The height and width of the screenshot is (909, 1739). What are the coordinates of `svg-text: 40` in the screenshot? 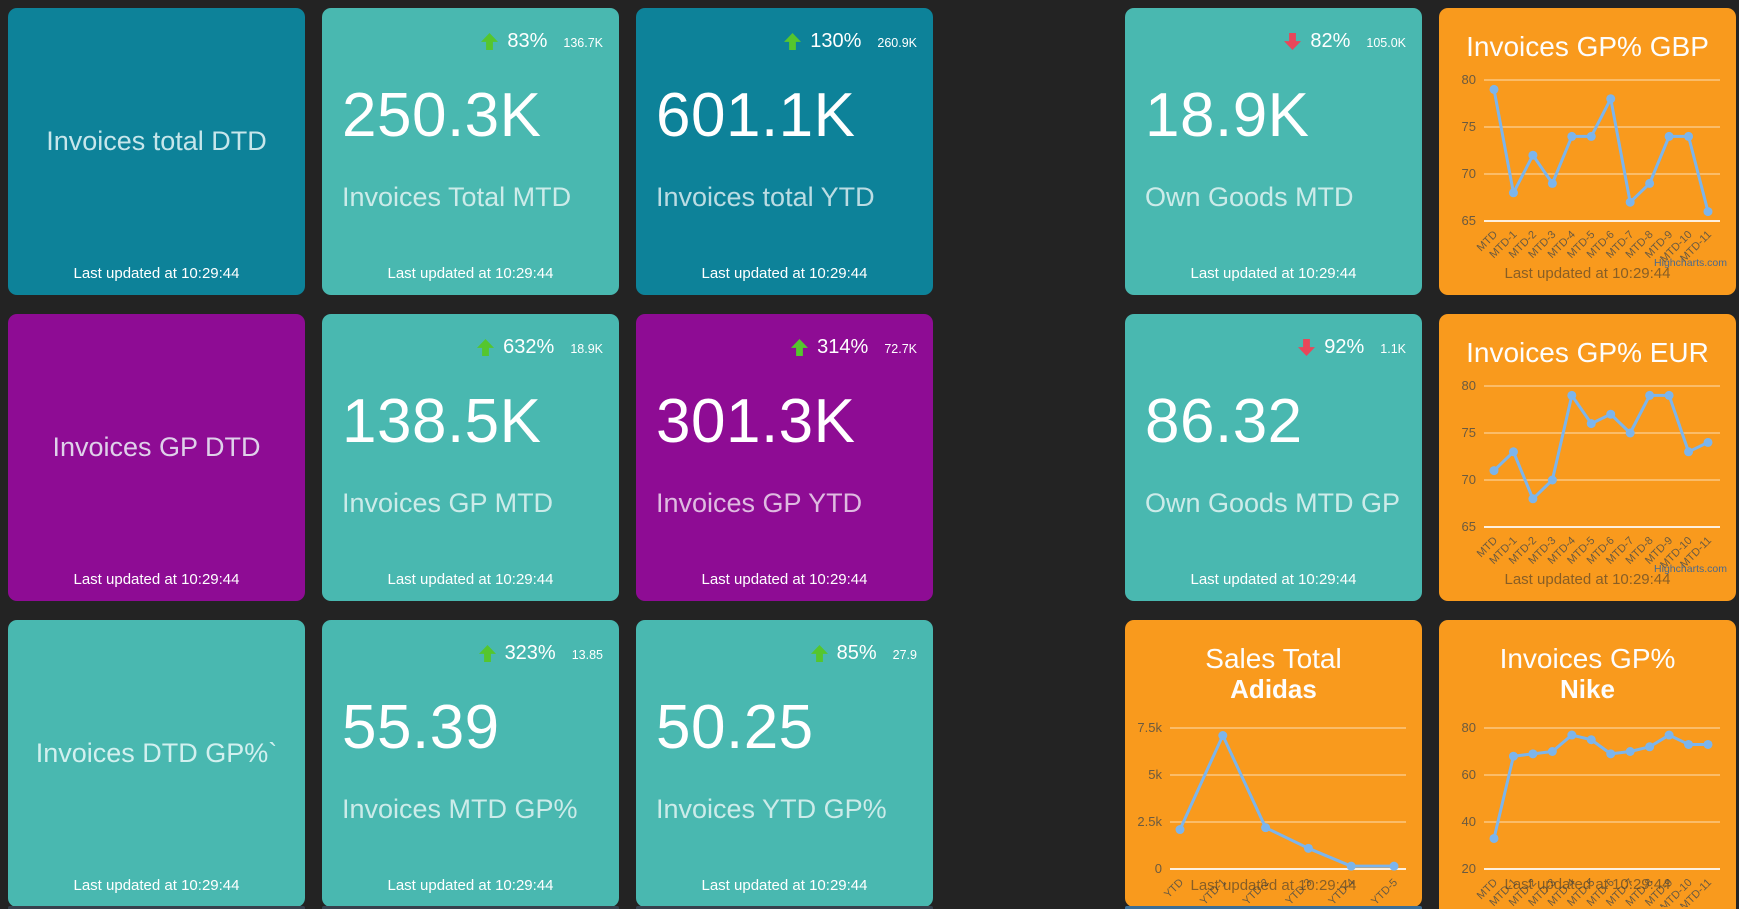 It's located at (1469, 821).